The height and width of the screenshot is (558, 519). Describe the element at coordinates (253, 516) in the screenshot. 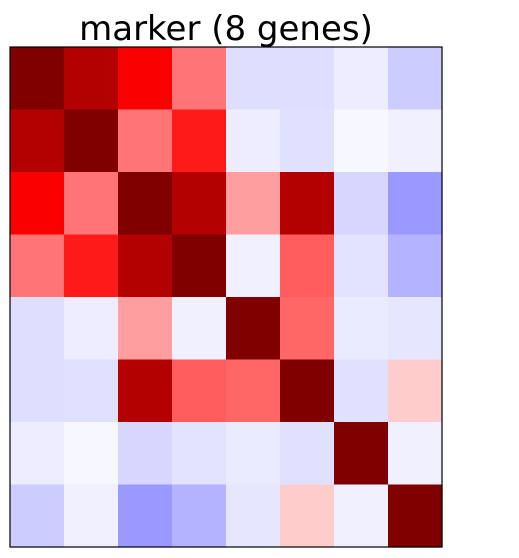

I see `heatmap-cell-r8-c5` at that location.